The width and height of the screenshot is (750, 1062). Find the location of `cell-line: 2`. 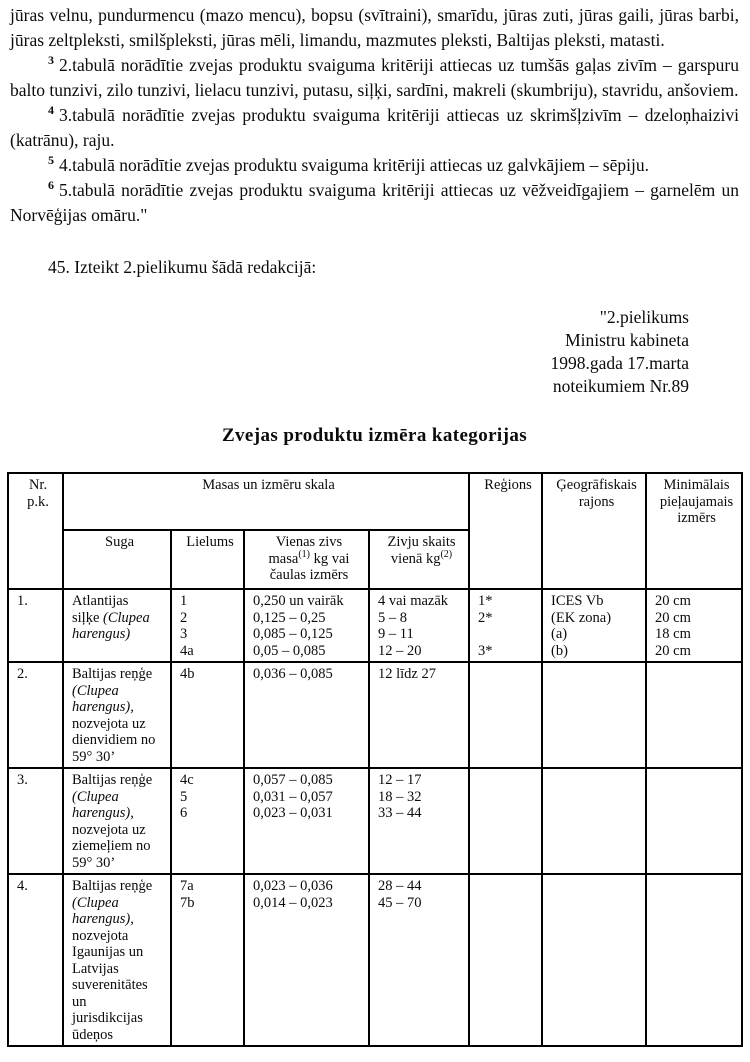

cell-line: 2 is located at coordinates (184, 617).